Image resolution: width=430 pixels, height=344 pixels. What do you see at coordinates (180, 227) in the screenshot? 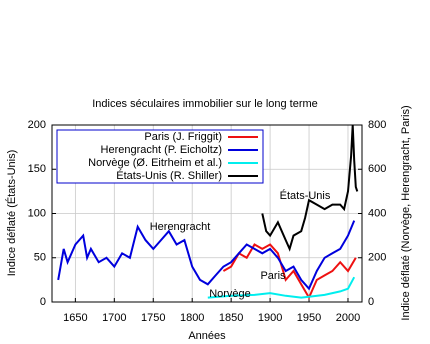
I see `annotation: Herengracht` at bounding box center [180, 227].